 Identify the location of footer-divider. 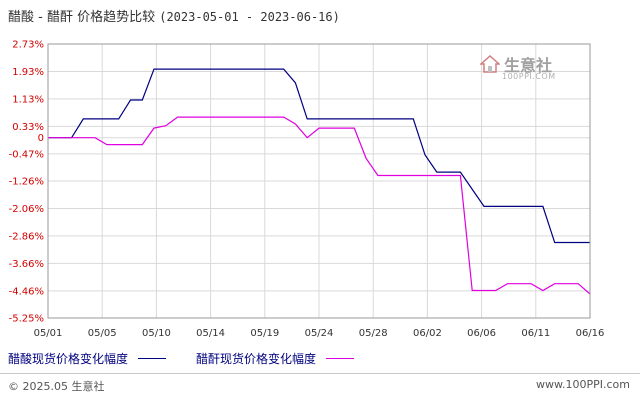
(320, 373).